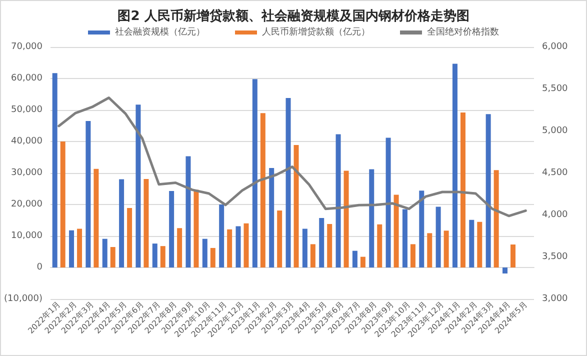 The height and width of the screenshot is (356, 587). Describe the element at coordinates (39, 267) in the screenshot. I see `y-tick-label: 0` at that location.